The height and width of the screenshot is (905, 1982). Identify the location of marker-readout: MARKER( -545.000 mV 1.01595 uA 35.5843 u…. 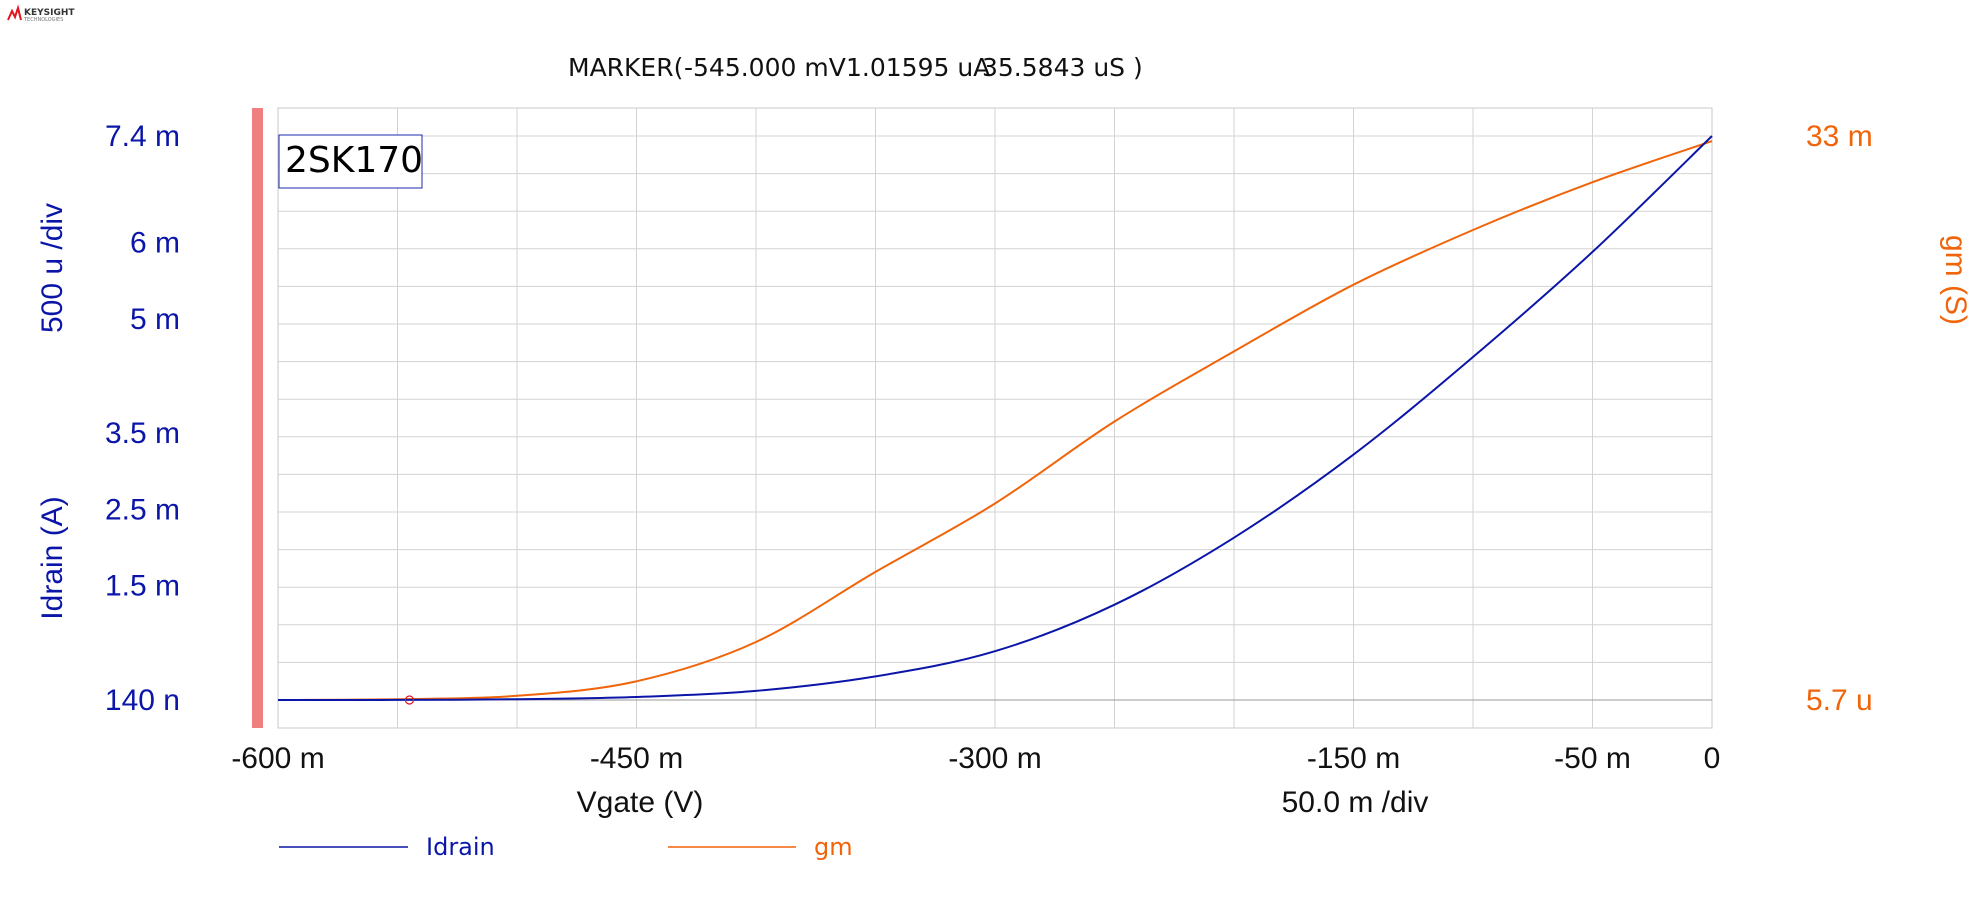
(855, 67).